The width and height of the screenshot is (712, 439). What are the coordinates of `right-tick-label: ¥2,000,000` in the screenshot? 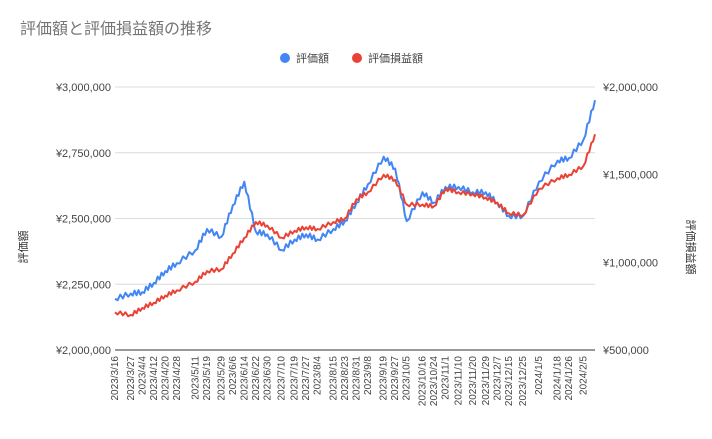 It's located at (630, 88).